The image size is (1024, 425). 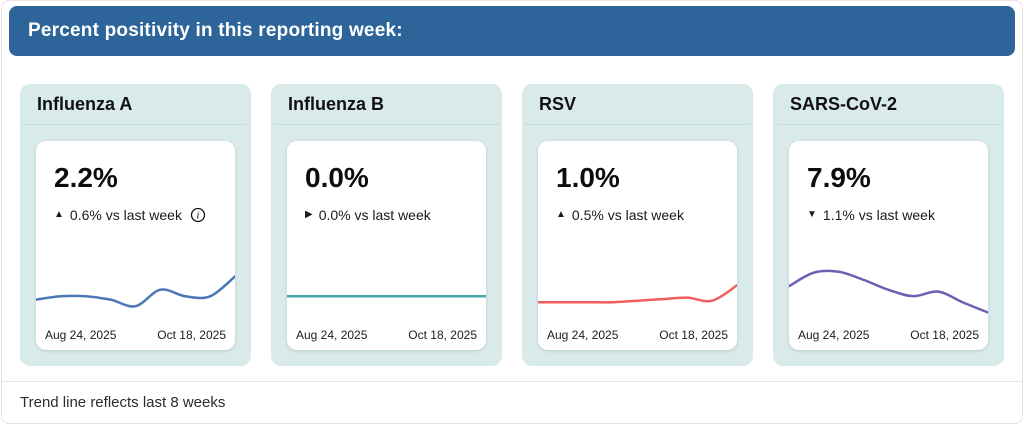 What do you see at coordinates (85, 103) in the screenshot?
I see `card-title: Influenza A` at bounding box center [85, 103].